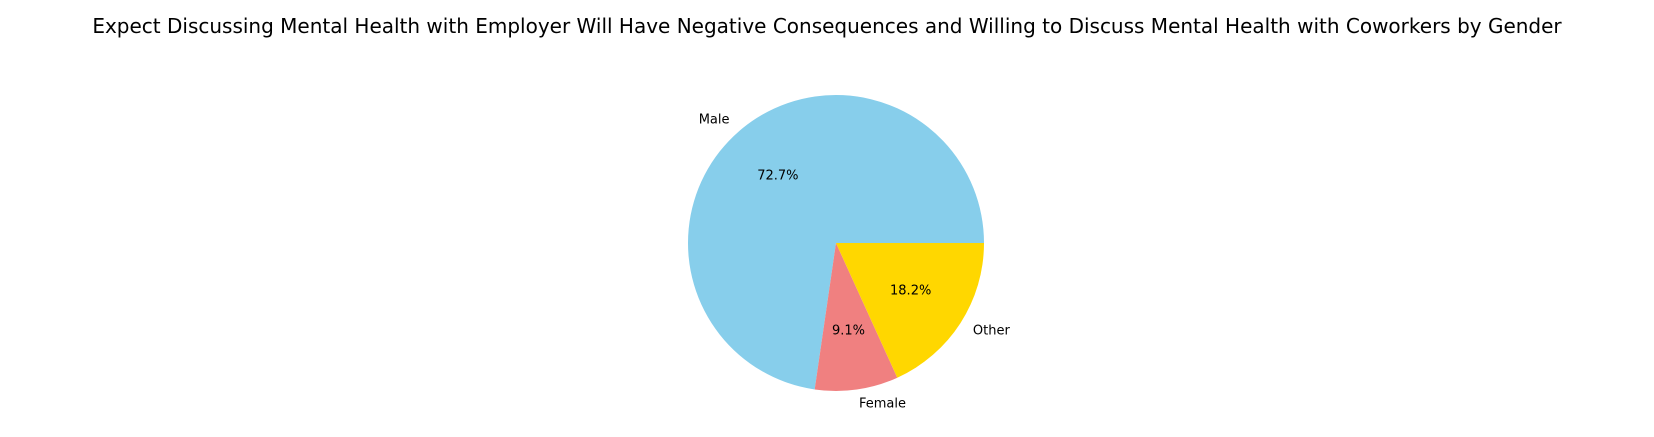 The height and width of the screenshot is (437, 1654). What do you see at coordinates (714, 119) in the screenshot?
I see `slice-label-male: Male` at bounding box center [714, 119].